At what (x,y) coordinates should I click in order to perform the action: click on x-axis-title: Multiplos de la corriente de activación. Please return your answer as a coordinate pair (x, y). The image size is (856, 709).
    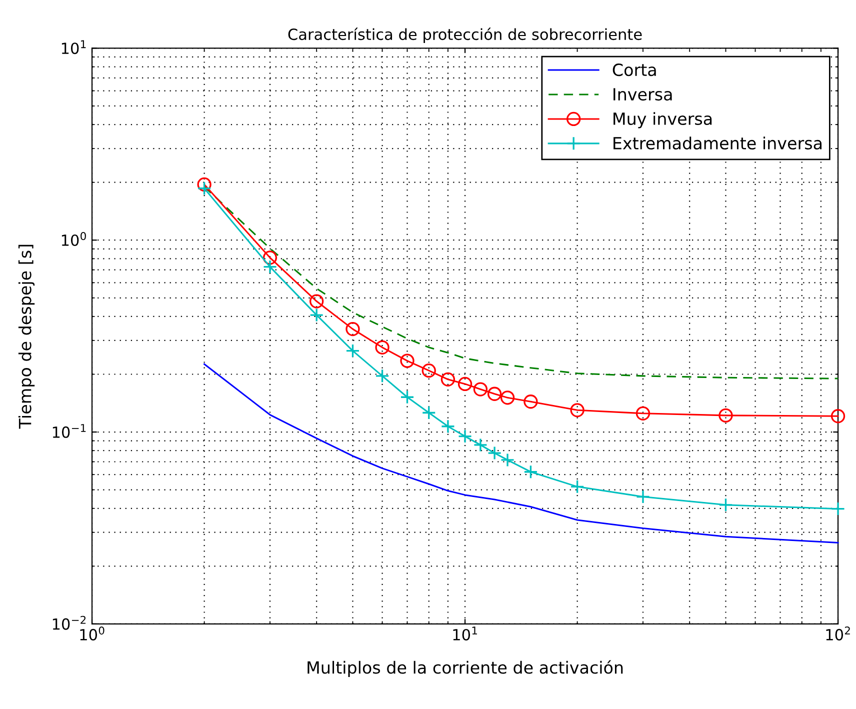
    Looking at the image, I should click on (465, 669).